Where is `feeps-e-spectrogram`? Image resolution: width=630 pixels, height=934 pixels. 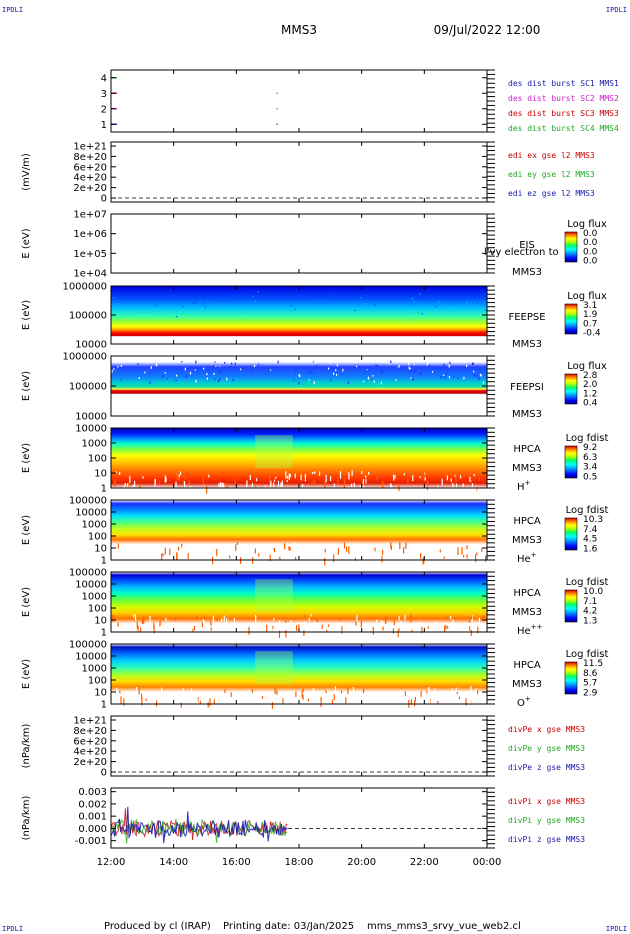
feeps-e-spectrogram is located at coordinates (299, 315).